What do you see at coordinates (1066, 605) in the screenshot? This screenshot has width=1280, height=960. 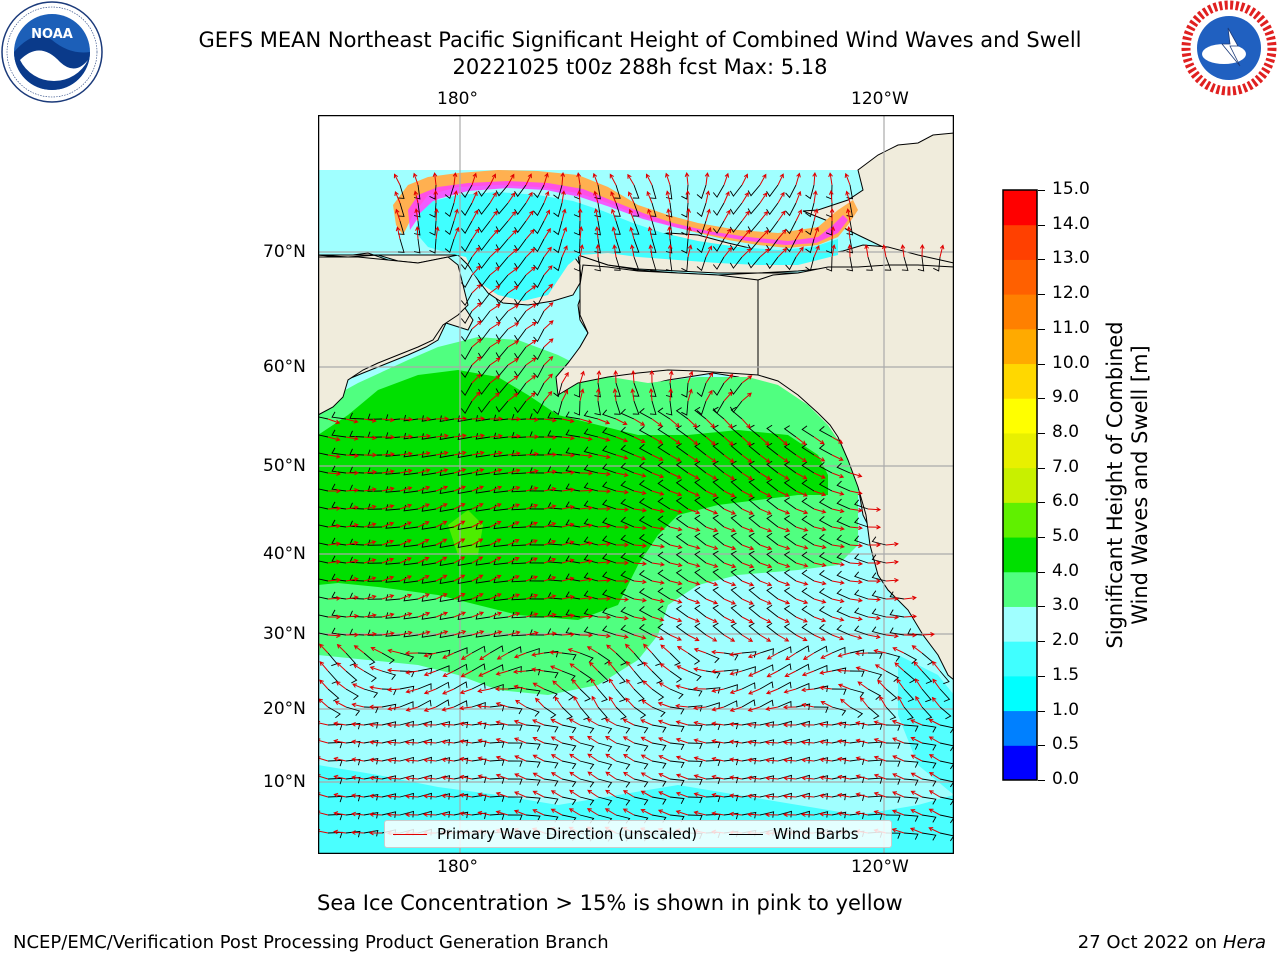 I see `colorbar-tick-label: 3.0` at bounding box center [1066, 605].